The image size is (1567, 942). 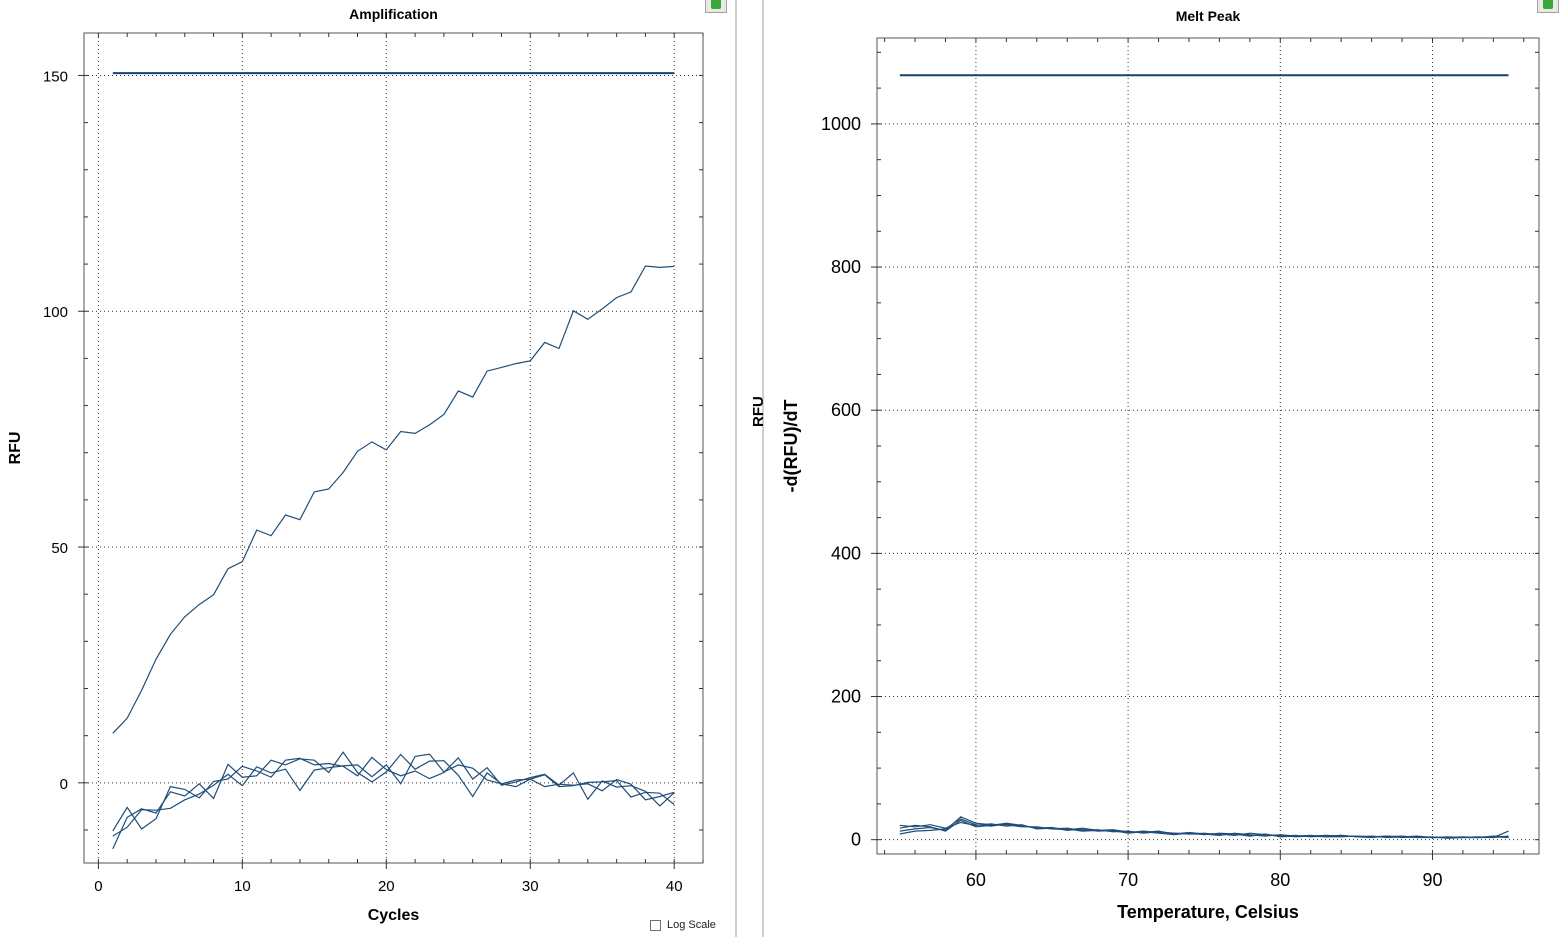 What do you see at coordinates (841, 124) in the screenshot?
I see `y-tick-label: 1000` at bounding box center [841, 124].